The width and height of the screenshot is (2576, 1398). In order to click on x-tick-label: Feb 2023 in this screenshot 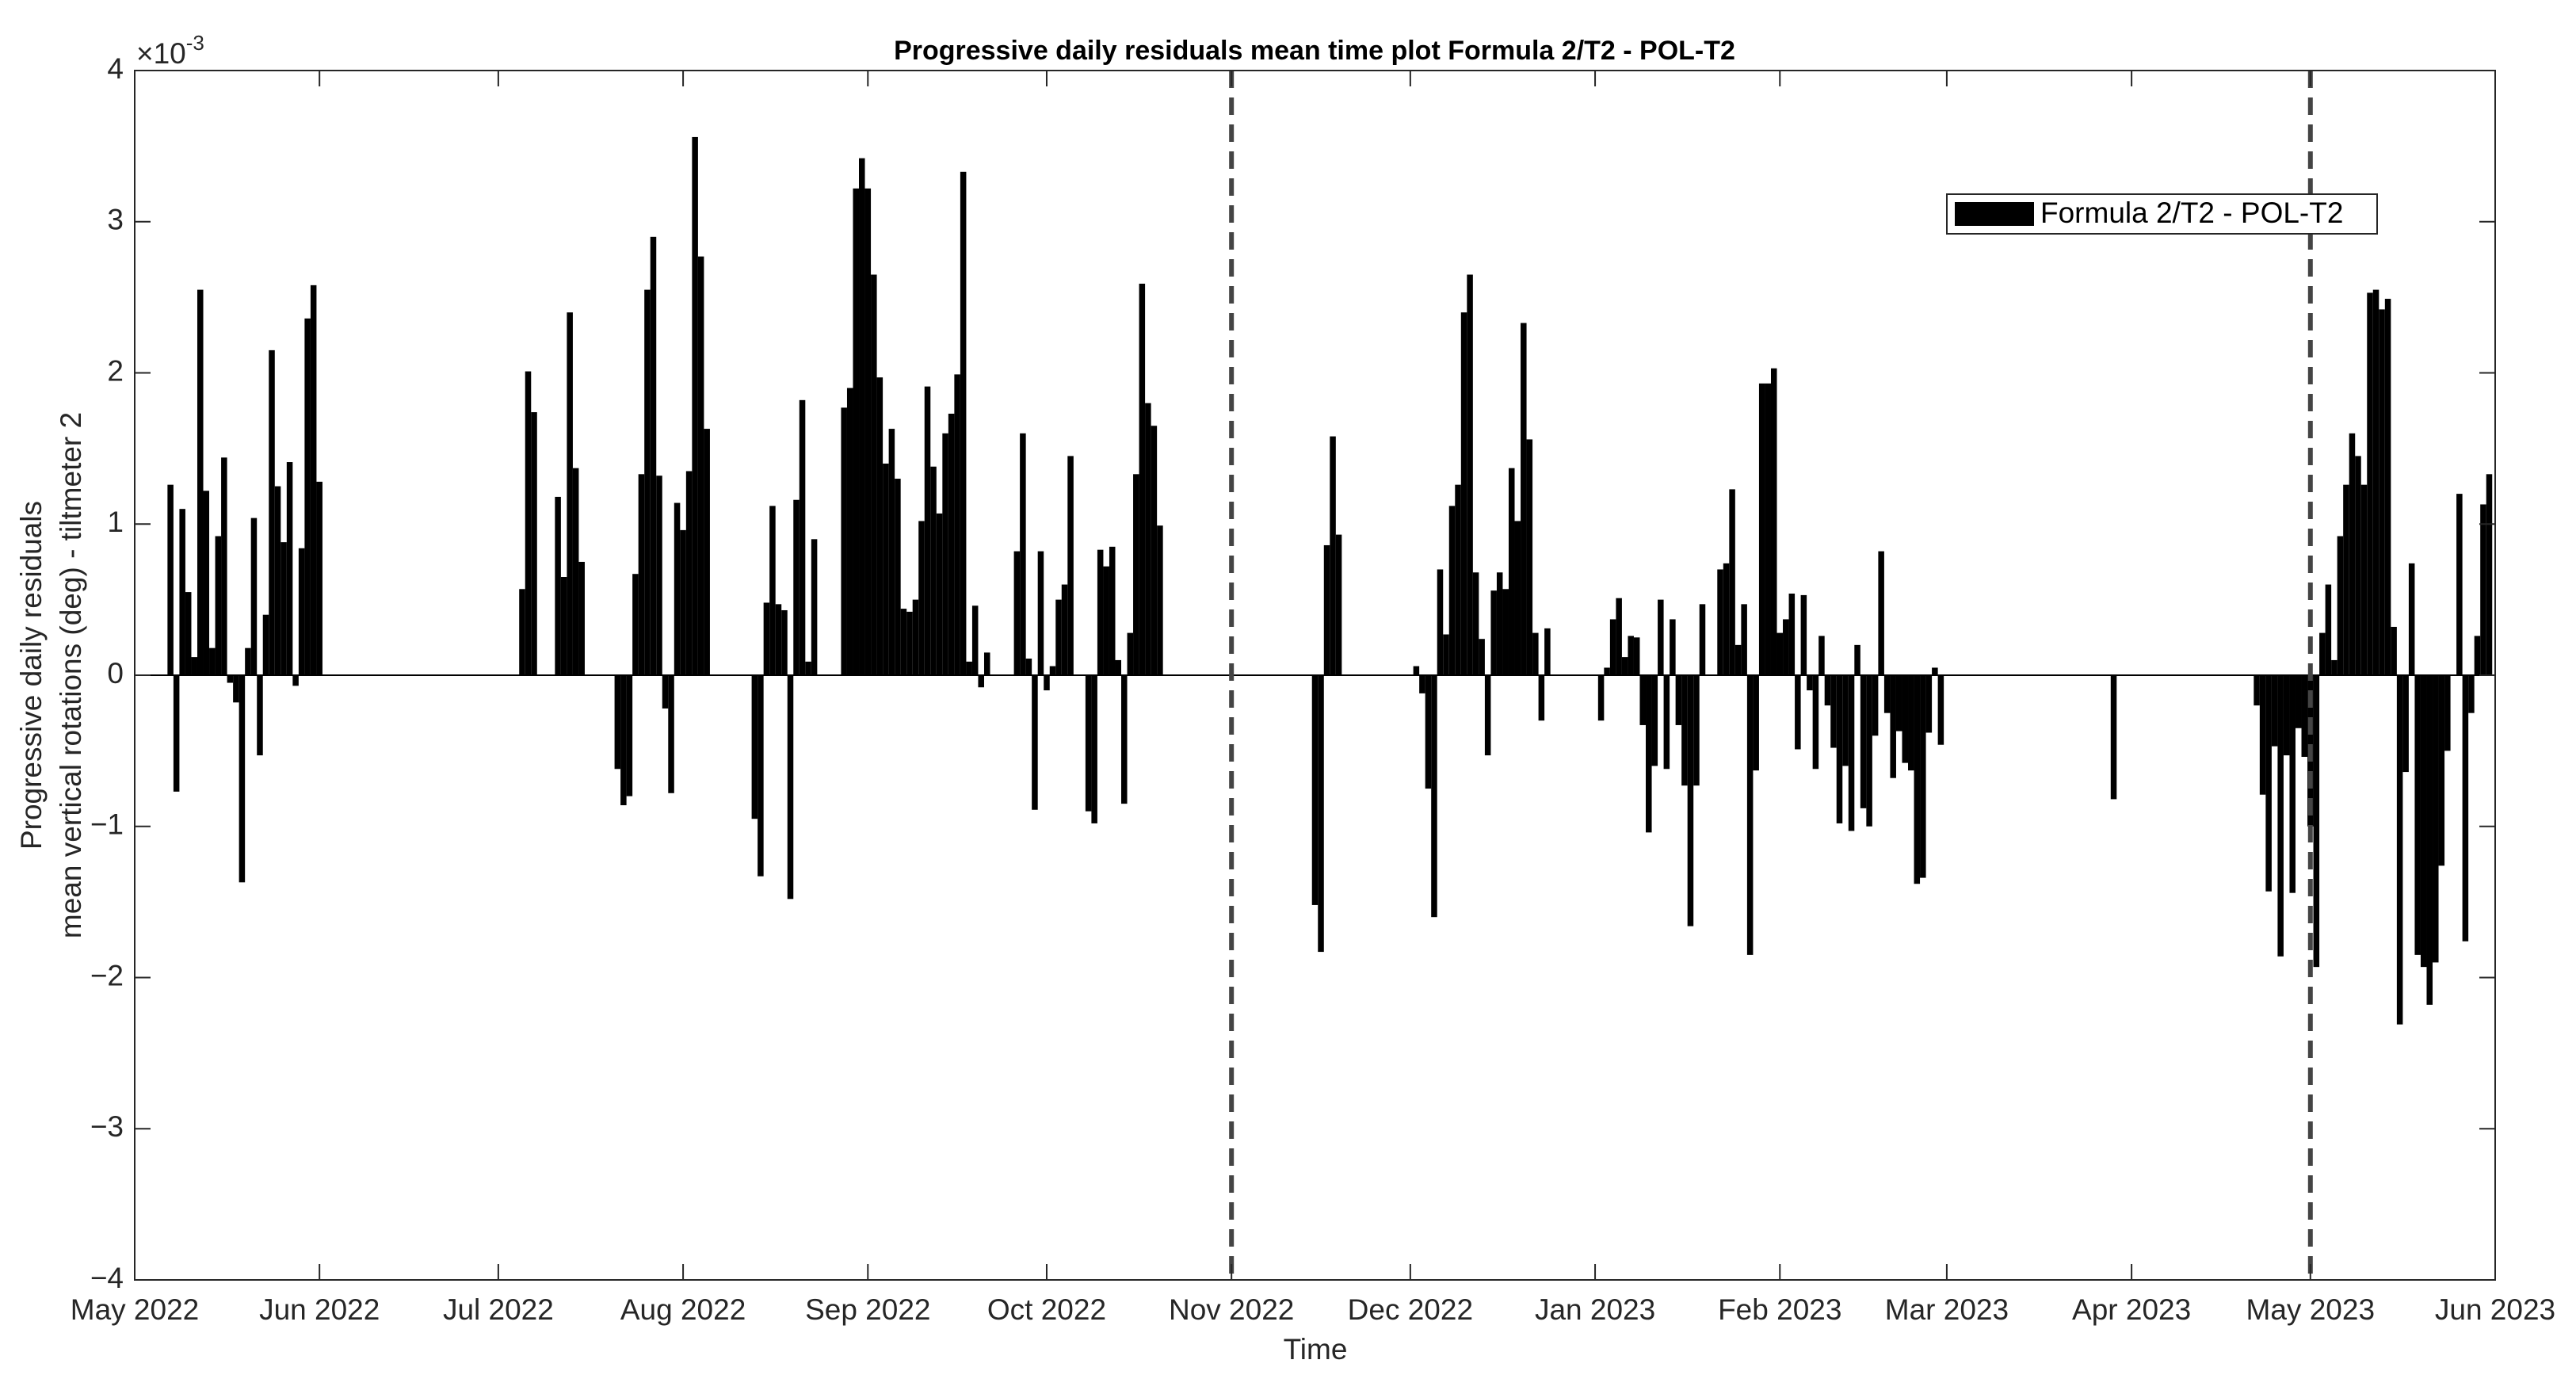, I will do `click(1779, 1309)`.